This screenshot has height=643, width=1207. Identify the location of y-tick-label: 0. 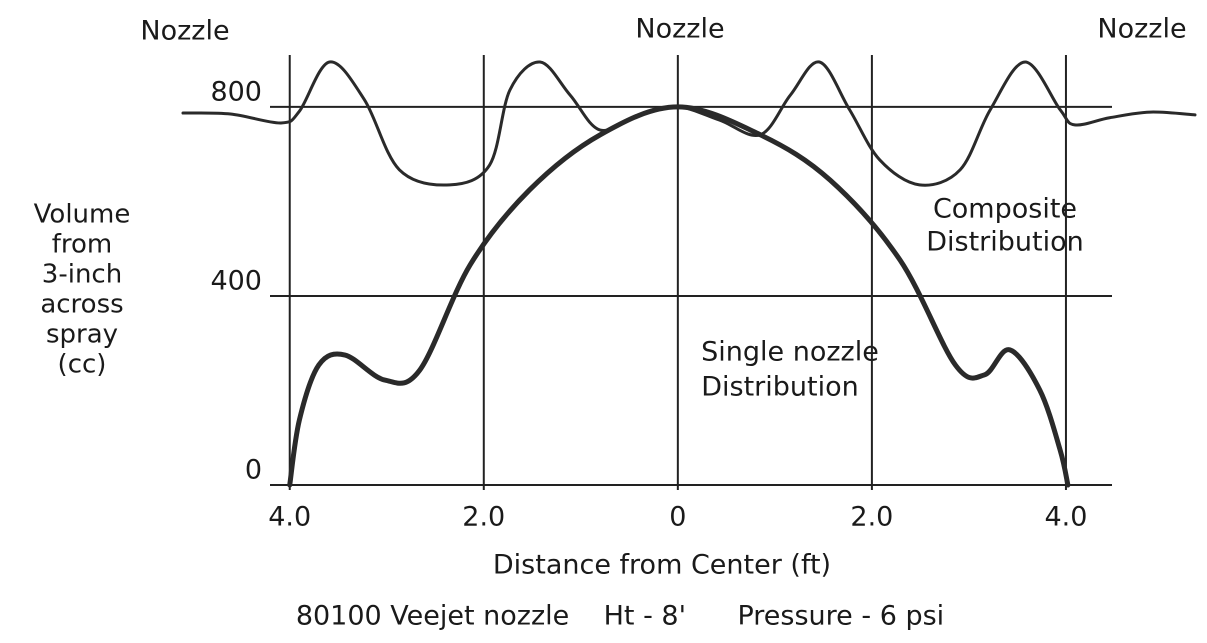
(253, 470).